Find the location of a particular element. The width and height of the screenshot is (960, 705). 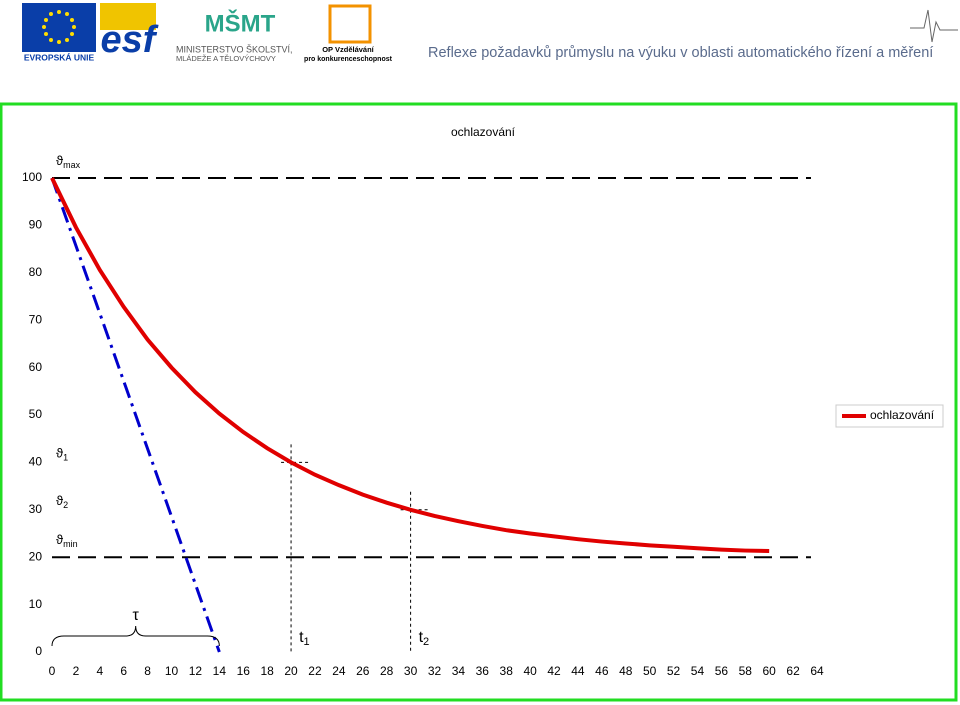

y-tick-label: 20 is located at coordinates (36, 556).